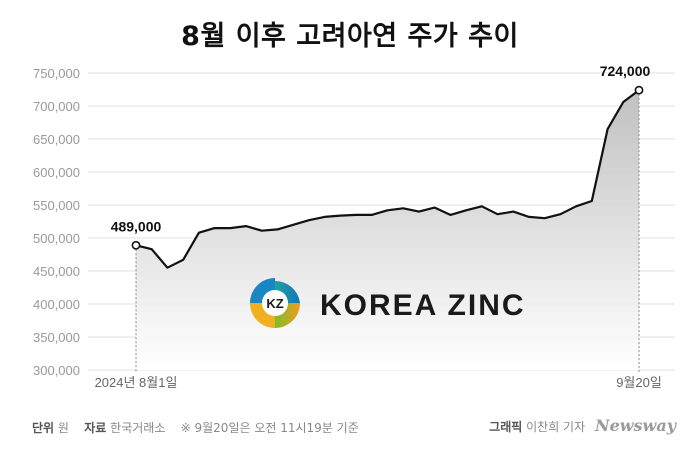  I want to click on x-axis-labels: 2024년 8월1일 9월20일, so click(378, 382).